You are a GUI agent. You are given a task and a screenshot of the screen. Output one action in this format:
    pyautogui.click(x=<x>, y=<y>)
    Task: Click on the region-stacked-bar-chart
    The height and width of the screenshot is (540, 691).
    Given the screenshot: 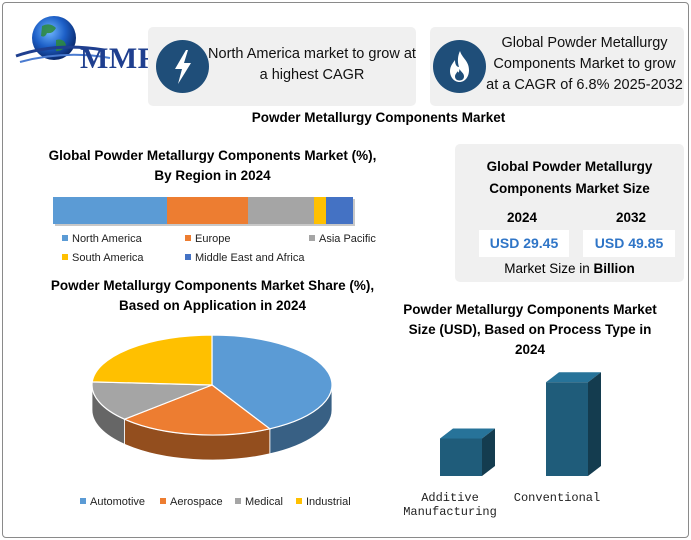 What is the action you would take?
    pyautogui.click(x=204, y=211)
    